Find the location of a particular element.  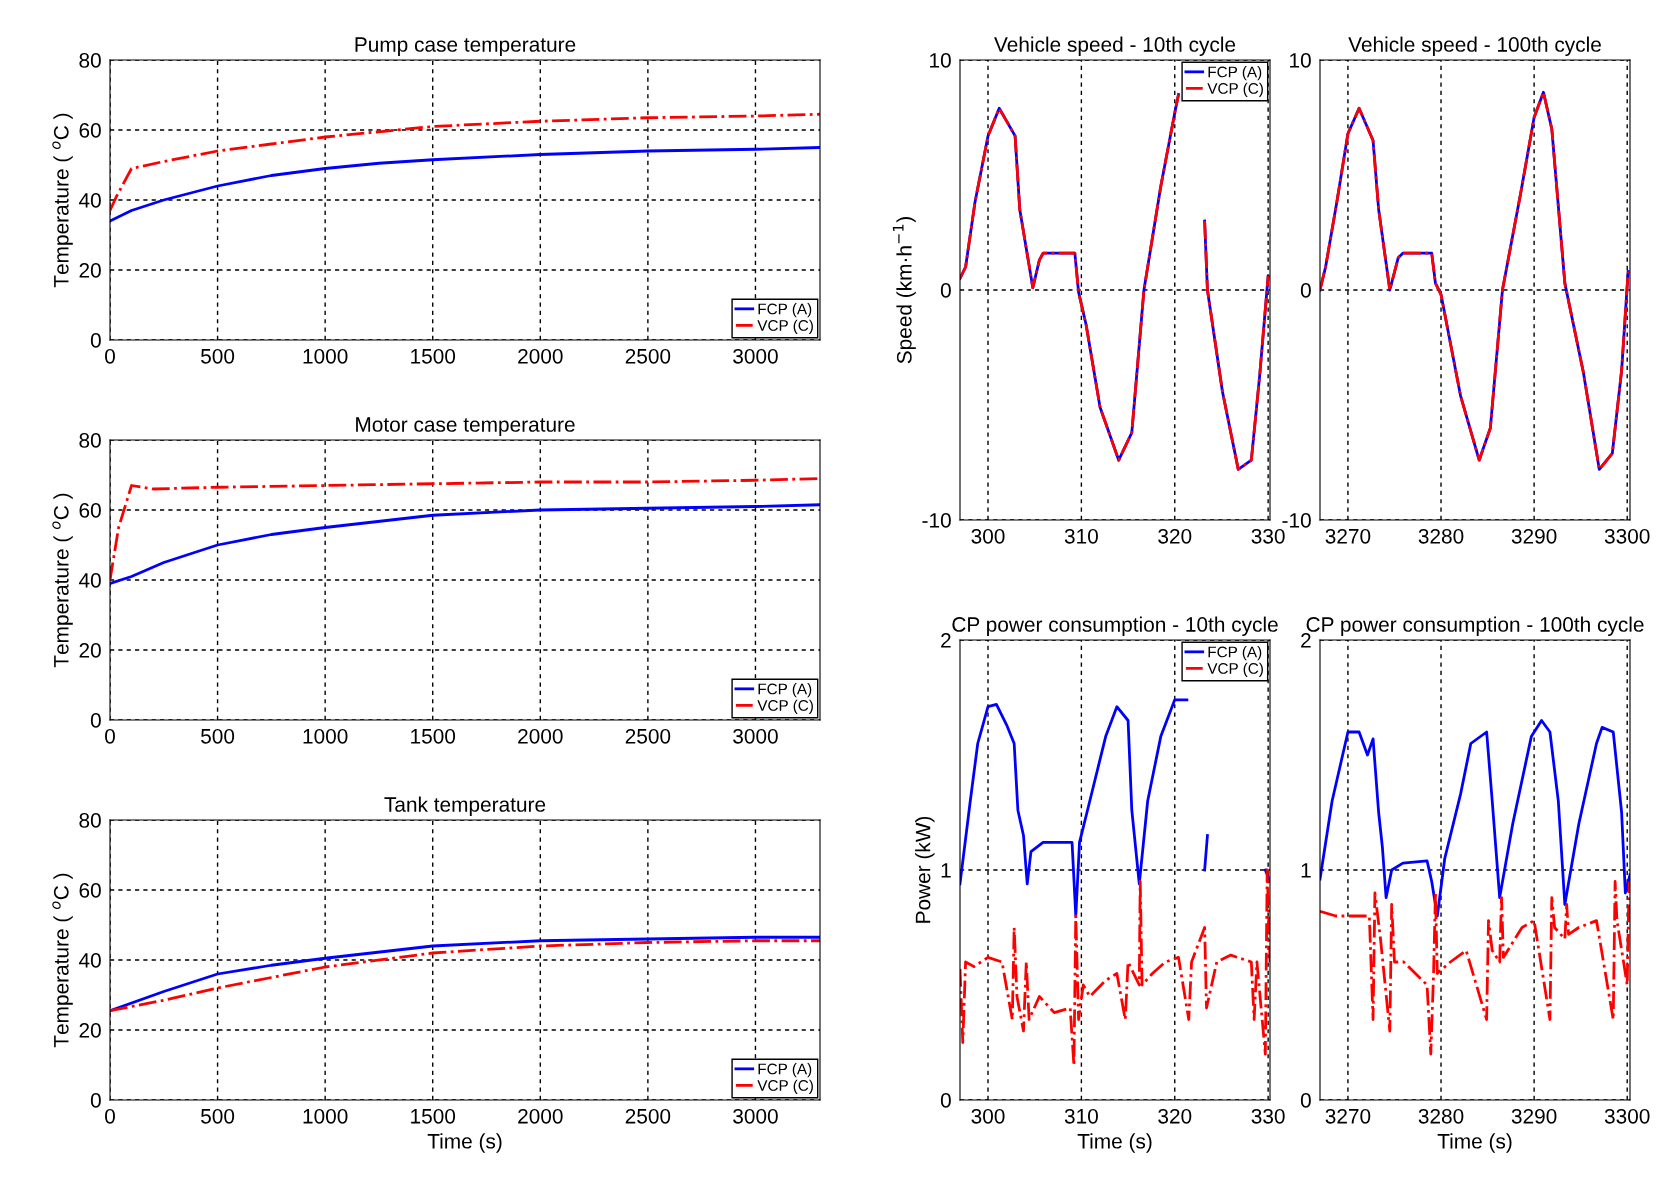

chart-title: Vehicle speed - 100th cycle is located at coordinates (1474, 46).